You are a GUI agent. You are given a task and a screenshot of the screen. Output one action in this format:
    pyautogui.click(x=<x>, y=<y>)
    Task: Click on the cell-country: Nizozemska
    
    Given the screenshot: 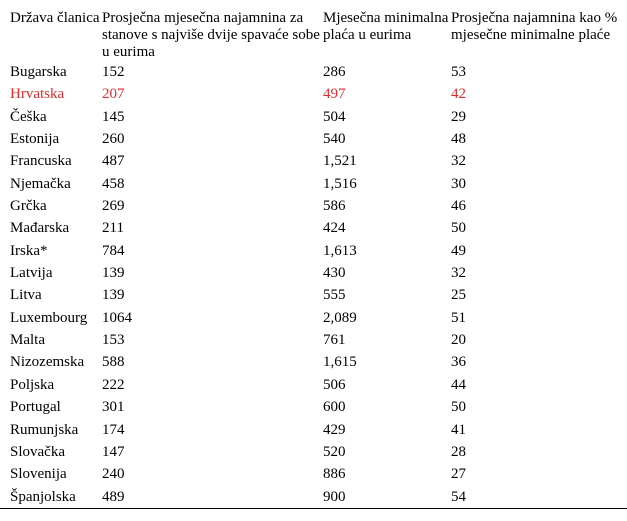 What is the action you would take?
    pyautogui.click(x=47, y=362)
    